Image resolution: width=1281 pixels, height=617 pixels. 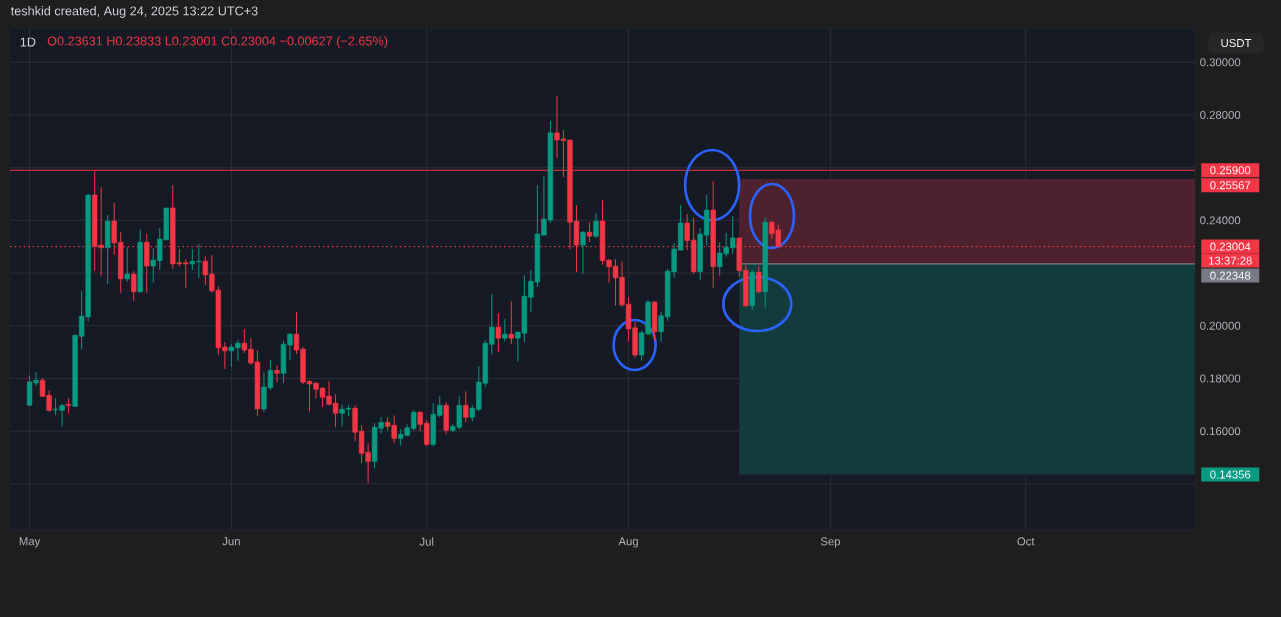 I want to click on x-tick-label: Jul, so click(x=426, y=541).